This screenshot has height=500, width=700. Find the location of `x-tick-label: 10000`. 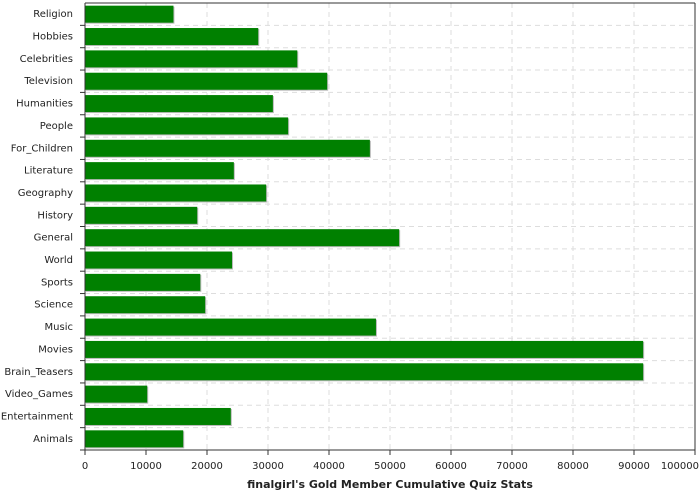

x-tick-label: 10000 is located at coordinates (146, 466).